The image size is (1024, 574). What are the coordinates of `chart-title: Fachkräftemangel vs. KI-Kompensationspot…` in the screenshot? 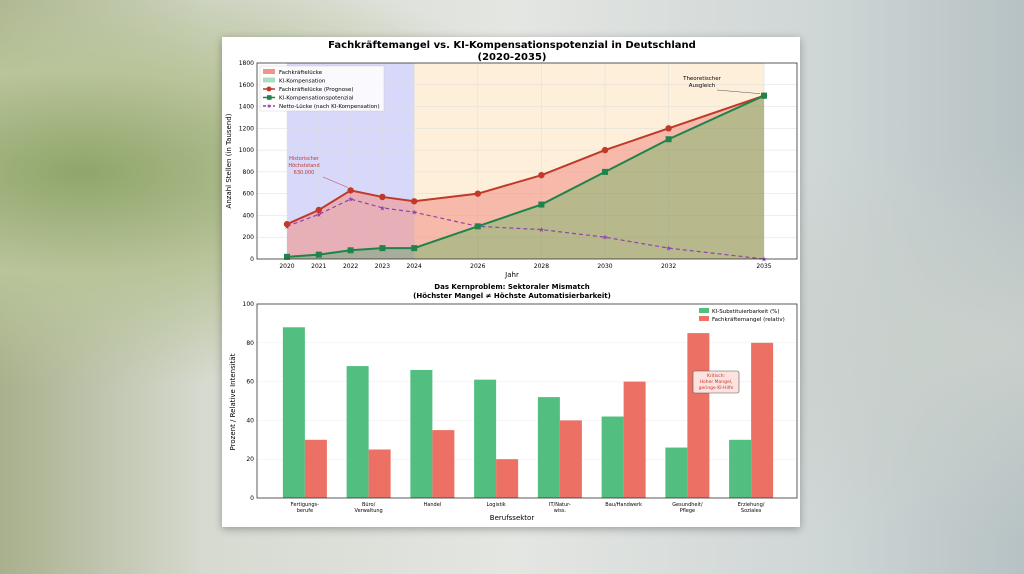 It's located at (512, 45).